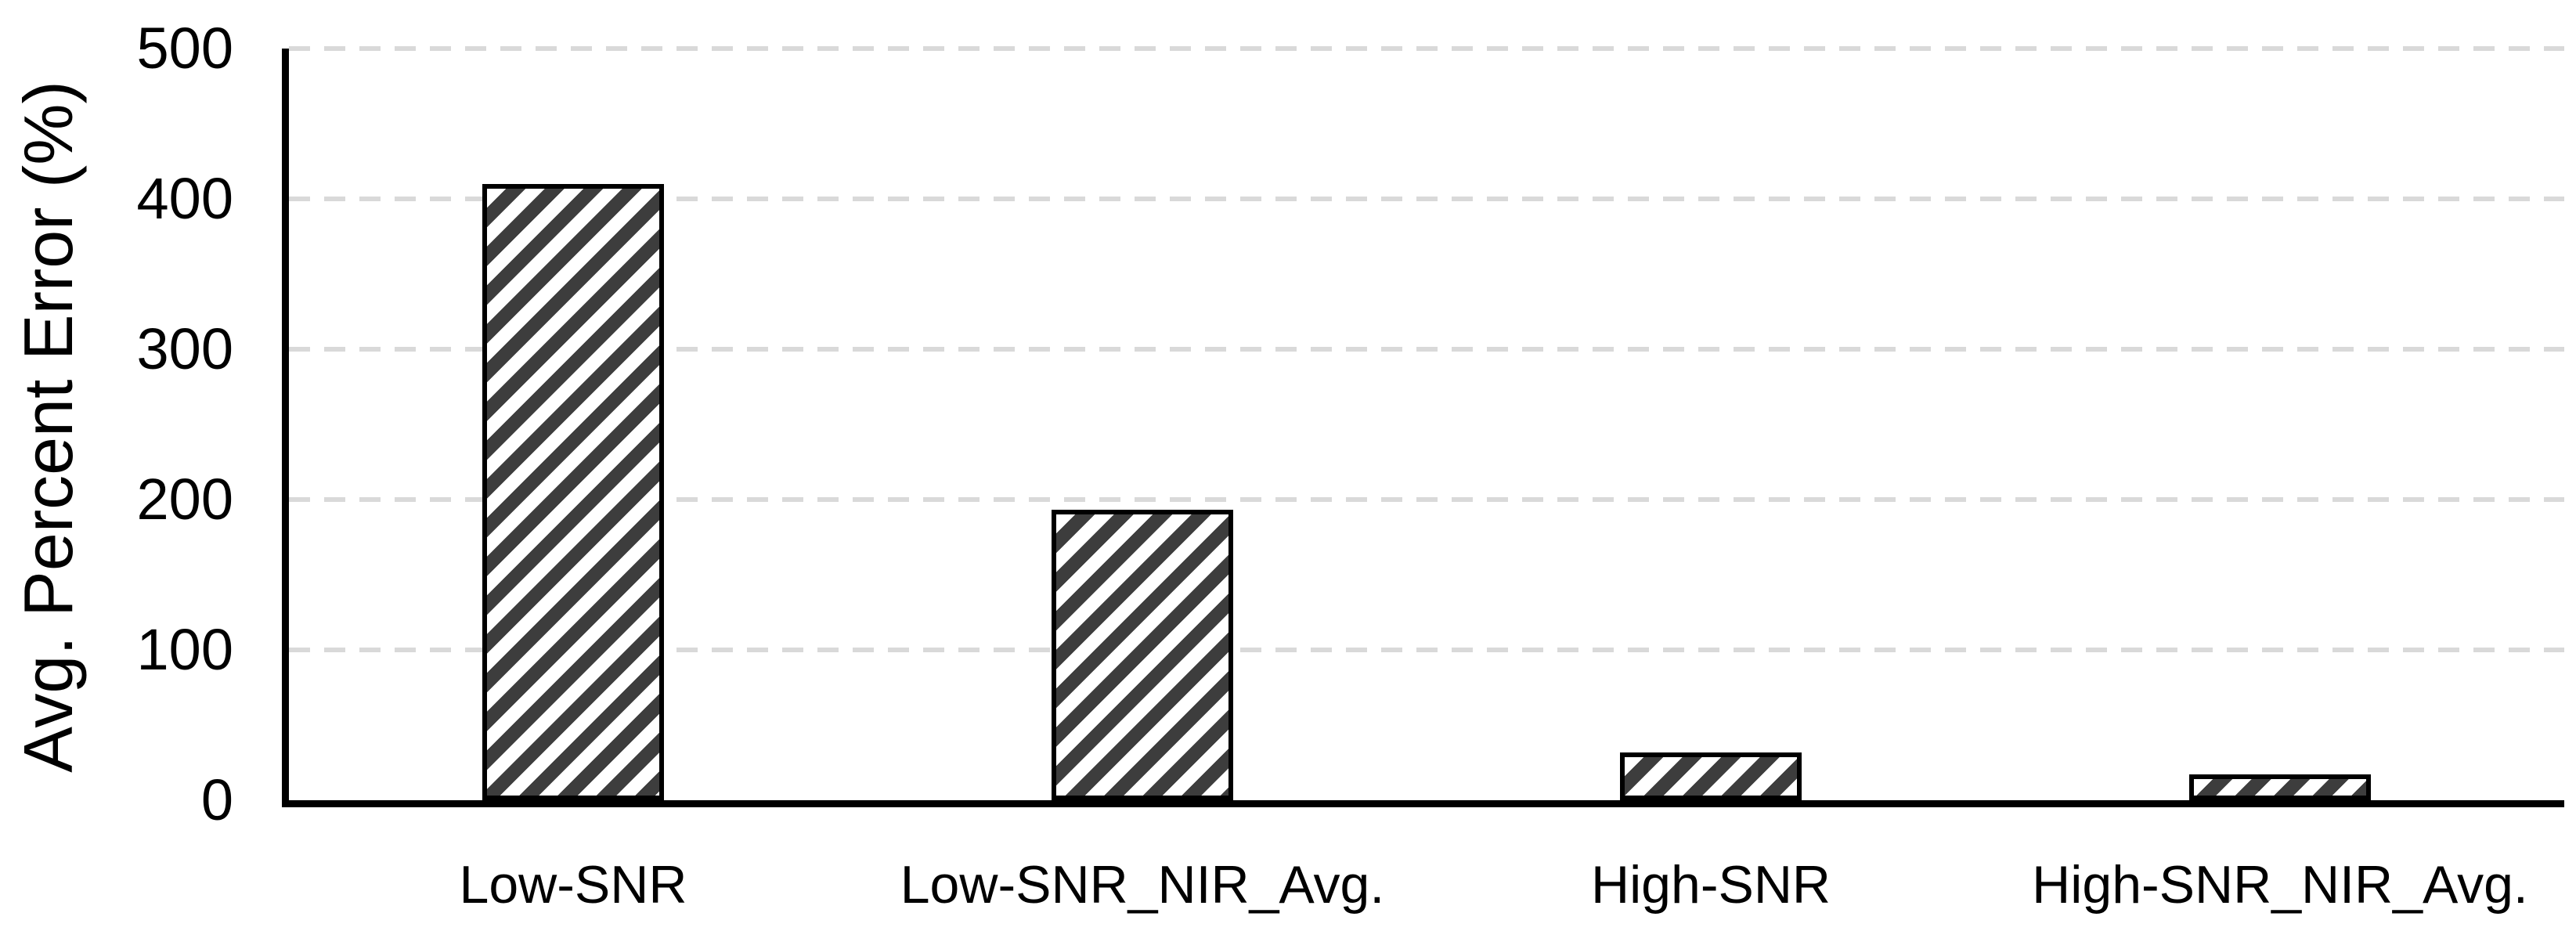 The height and width of the screenshot is (949, 2576). What do you see at coordinates (184, 348) in the screenshot?
I see `y-tick-label-300: 300` at bounding box center [184, 348].